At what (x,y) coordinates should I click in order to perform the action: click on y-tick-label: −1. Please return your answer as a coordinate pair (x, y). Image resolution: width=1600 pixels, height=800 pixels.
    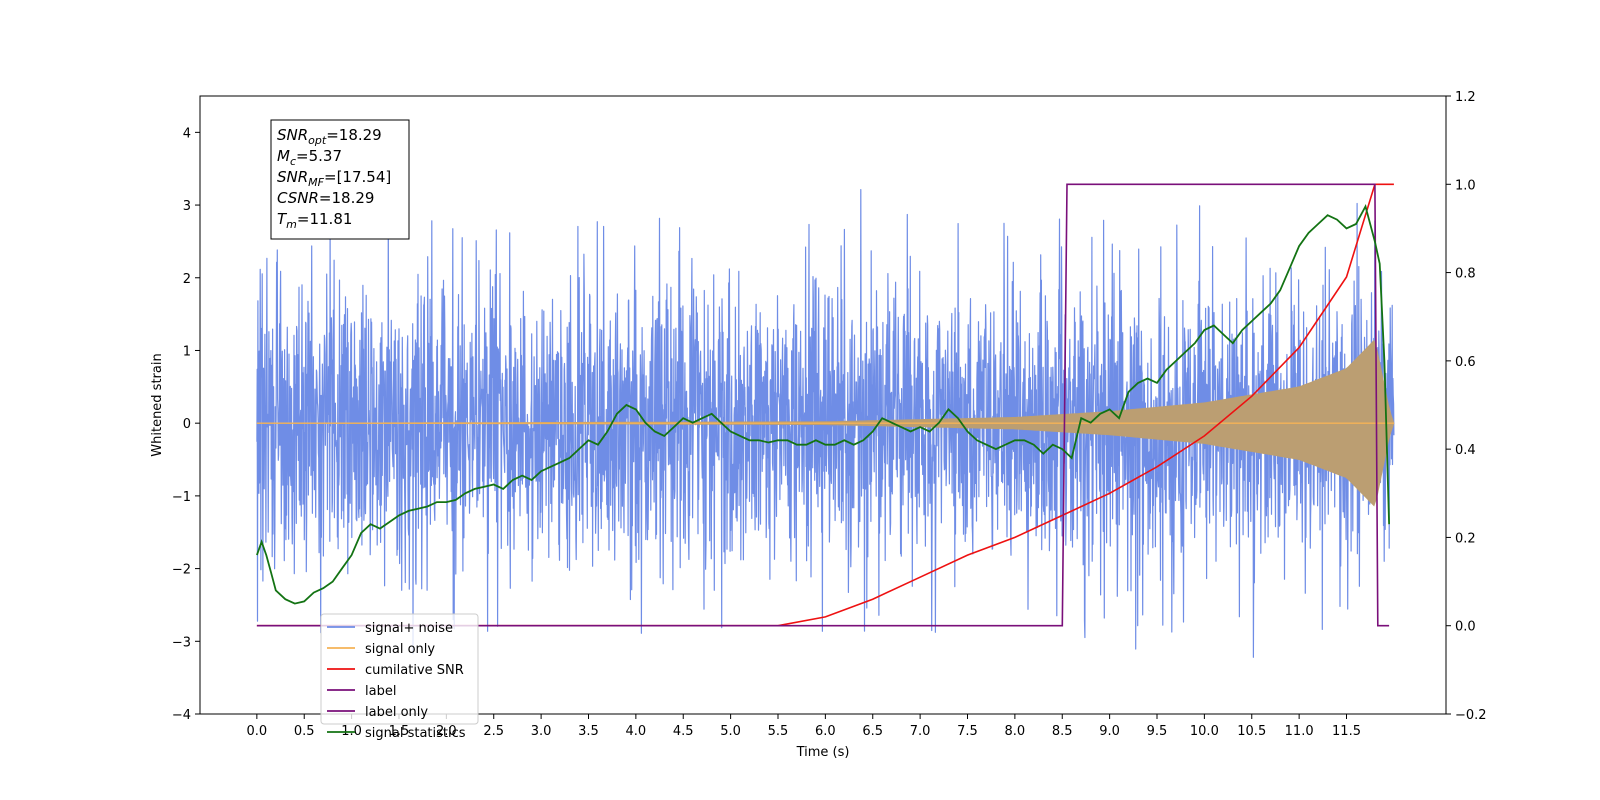
    Looking at the image, I should click on (181, 497).